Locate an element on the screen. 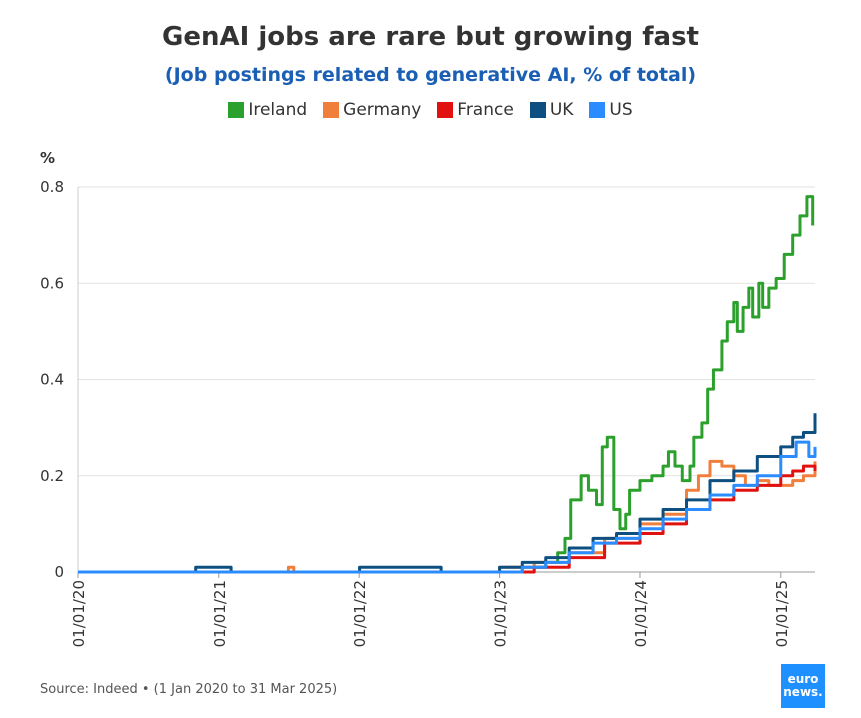 The height and width of the screenshot is (718, 861). x-tick-label: 01/01/22 is located at coordinates (360, 613).